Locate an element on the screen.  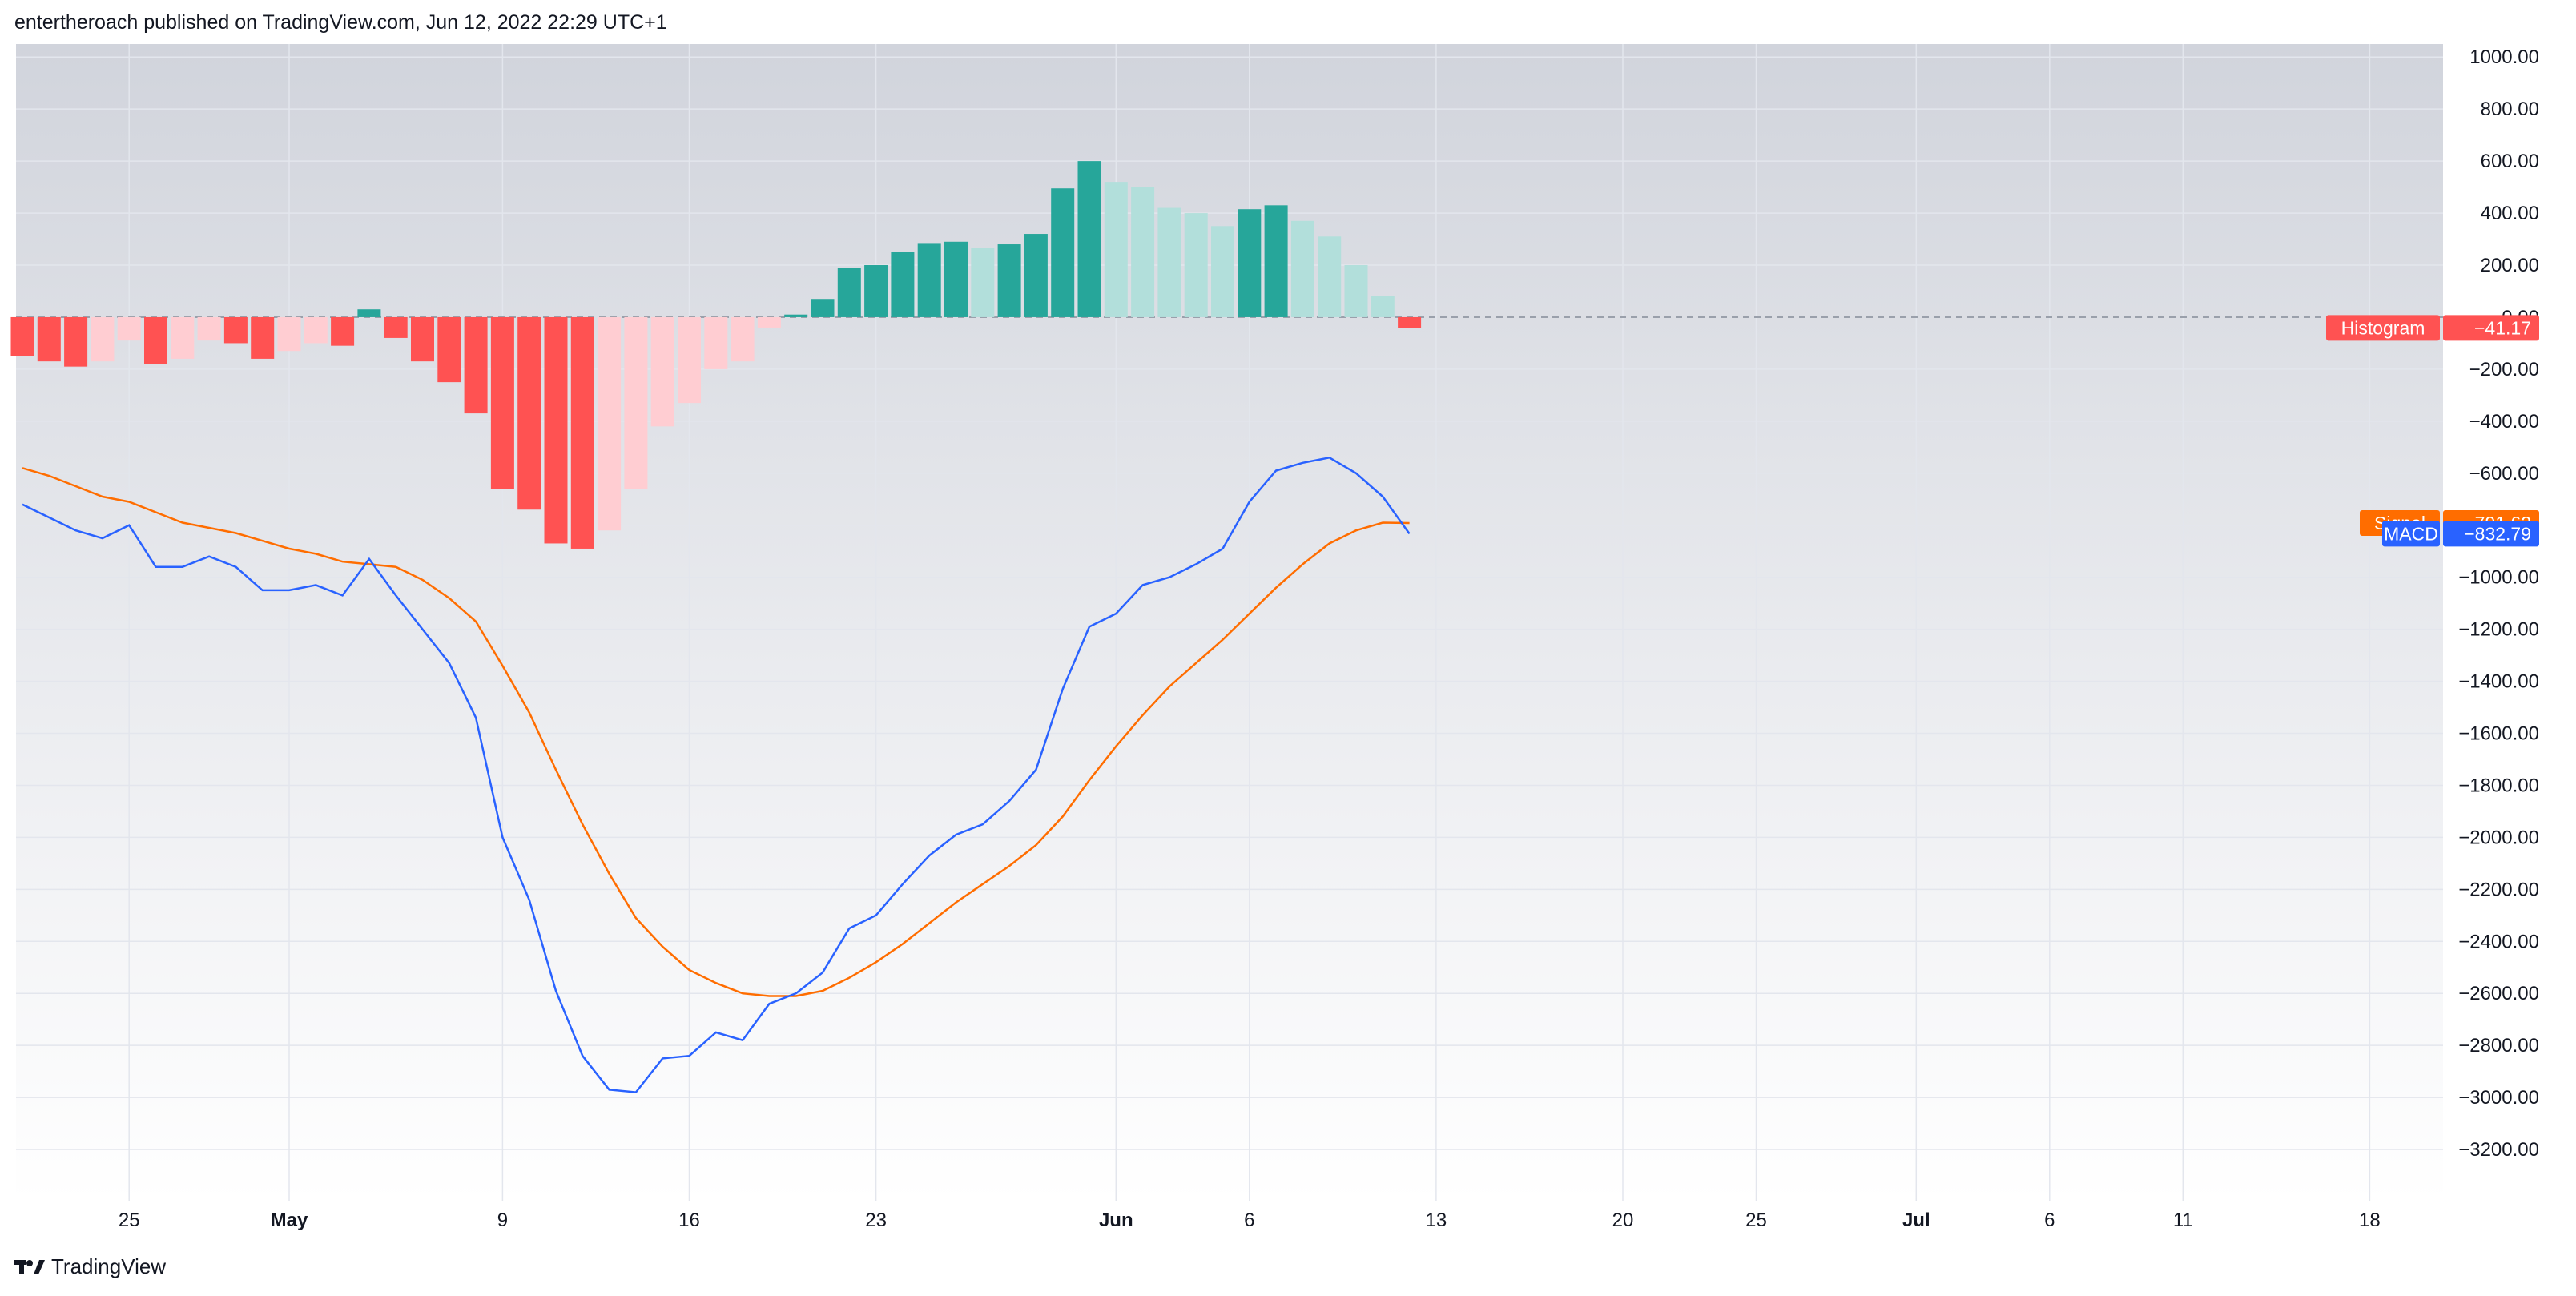
y-tick-label: −2600.00 is located at coordinates (2498, 994).